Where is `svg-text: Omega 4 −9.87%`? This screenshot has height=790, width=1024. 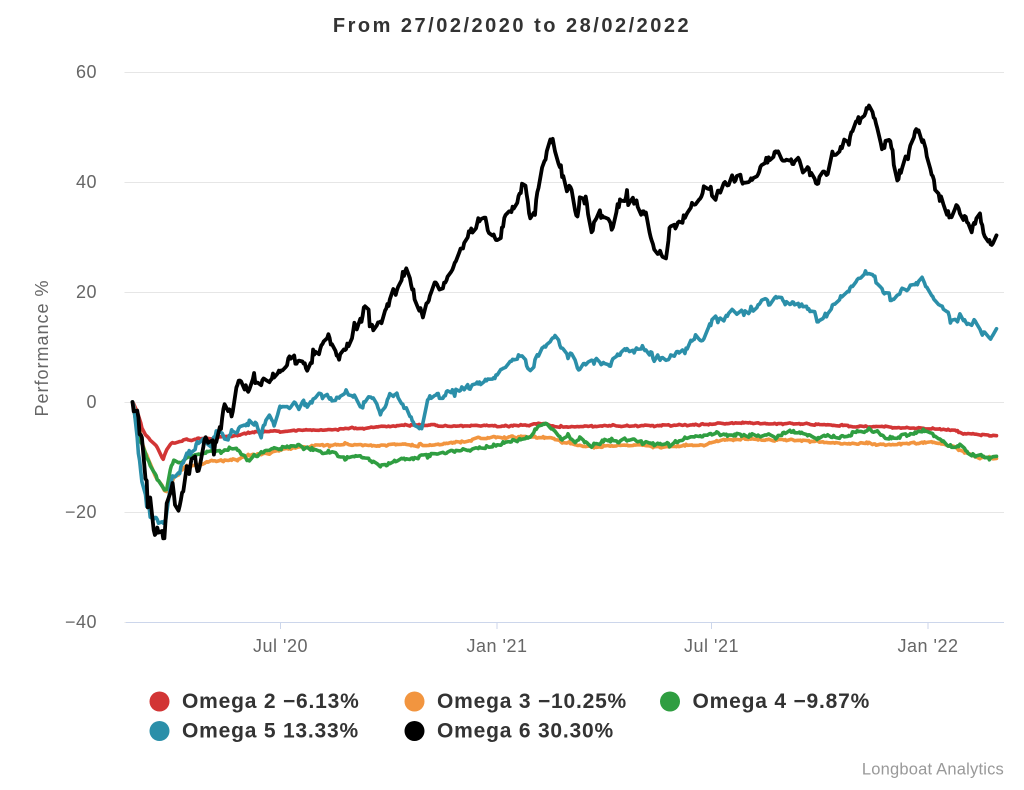 svg-text: Omega 4 −9.87% is located at coordinates (782, 701).